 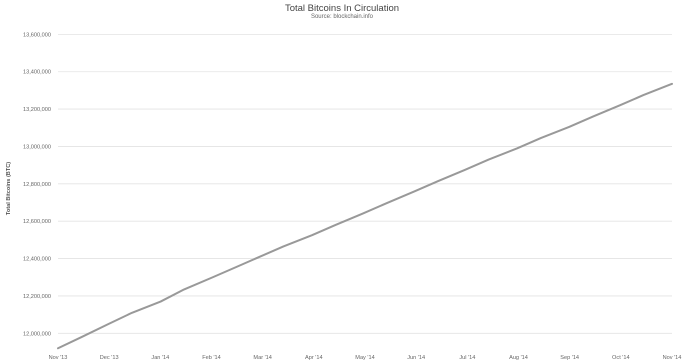 What do you see at coordinates (672, 358) in the screenshot?
I see `x-tick-label: Nov '14` at bounding box center [672, 358].